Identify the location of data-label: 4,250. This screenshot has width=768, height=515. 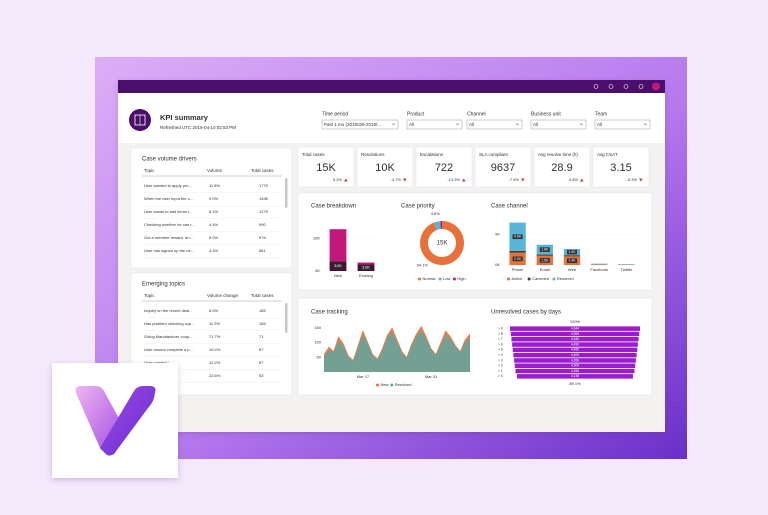
(575, 371).